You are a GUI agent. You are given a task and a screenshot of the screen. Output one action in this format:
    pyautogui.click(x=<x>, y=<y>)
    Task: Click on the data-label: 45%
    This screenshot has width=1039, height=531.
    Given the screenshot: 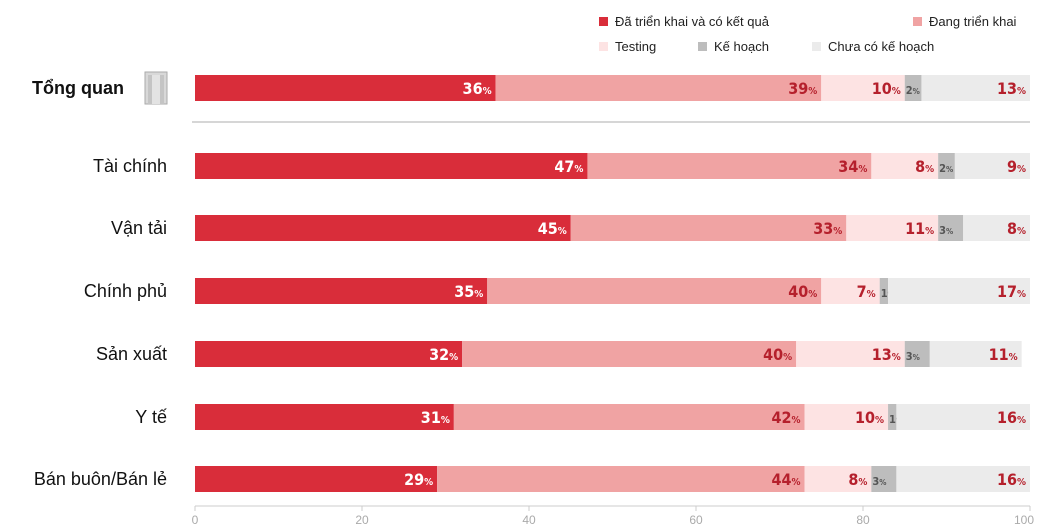 What is the action you would take?
    pyautogui.click(x=552, y=228)
    